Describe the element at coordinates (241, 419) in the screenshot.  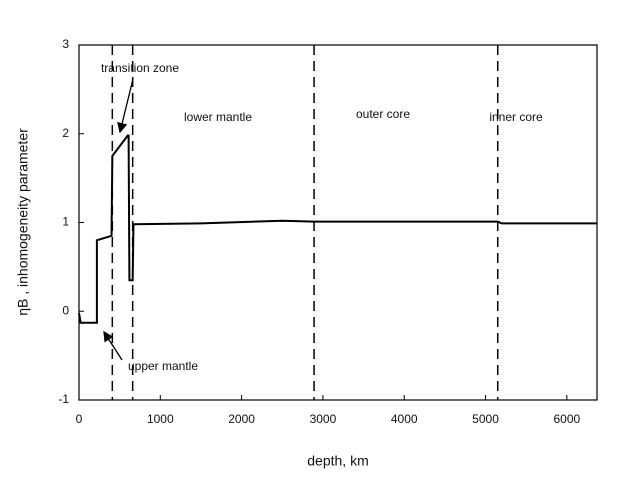
I see `x-tick-label: 2000` at that location.